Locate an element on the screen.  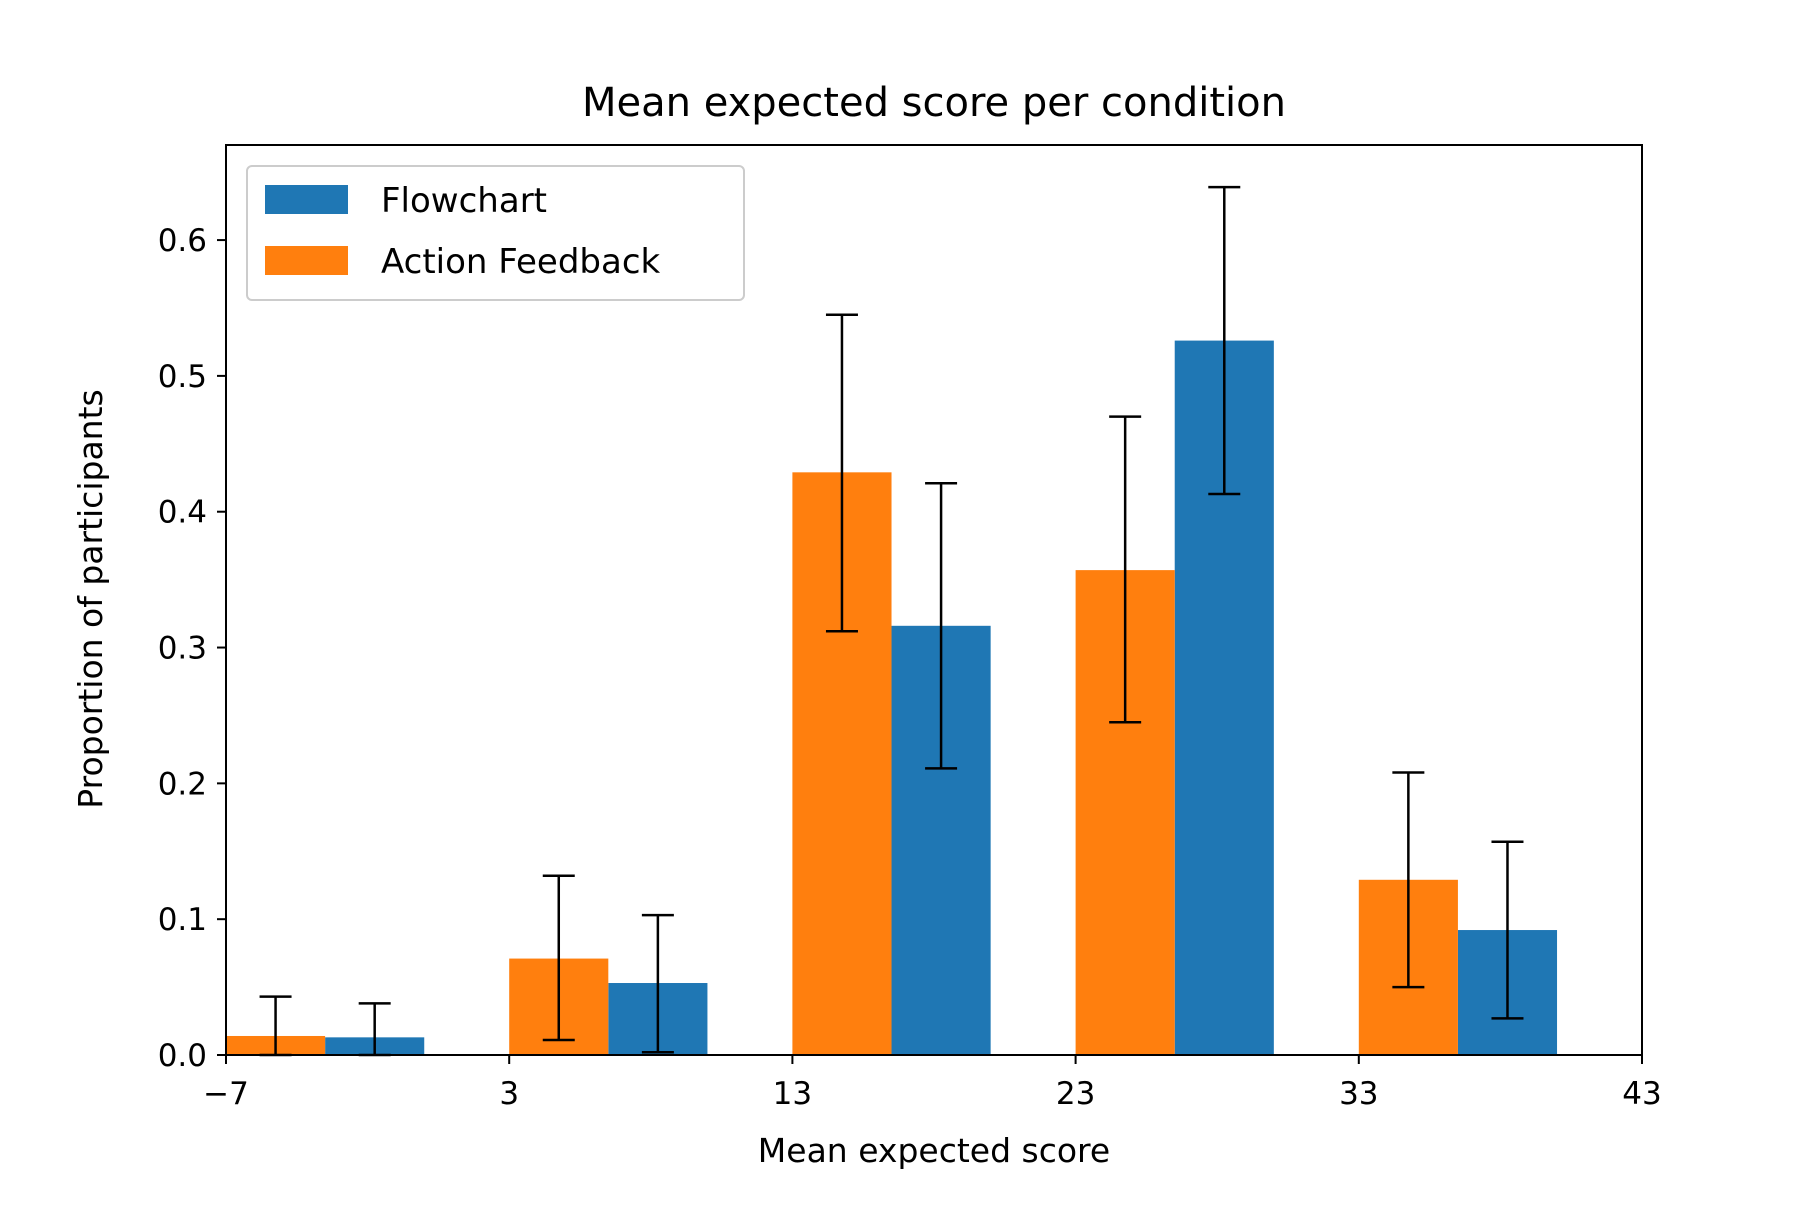
y-tick-label: 0.4 is located at coordinates (182, 513).